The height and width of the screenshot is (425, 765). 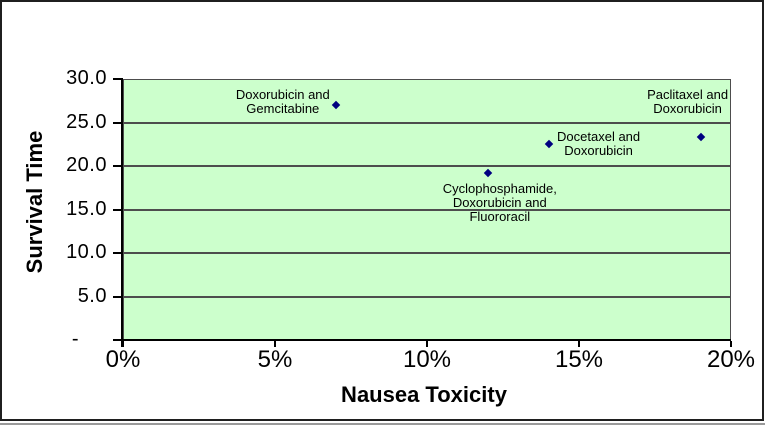 I want to click on y-tick-label: 30.0, so click(x=86, y=78).